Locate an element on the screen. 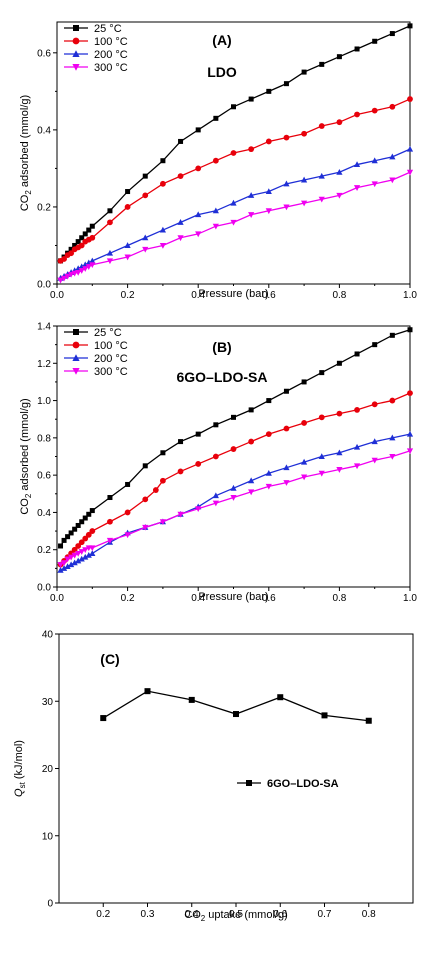 The width and height of the screenshot is (443, 953). series-line is located at coordinates (235, 502).